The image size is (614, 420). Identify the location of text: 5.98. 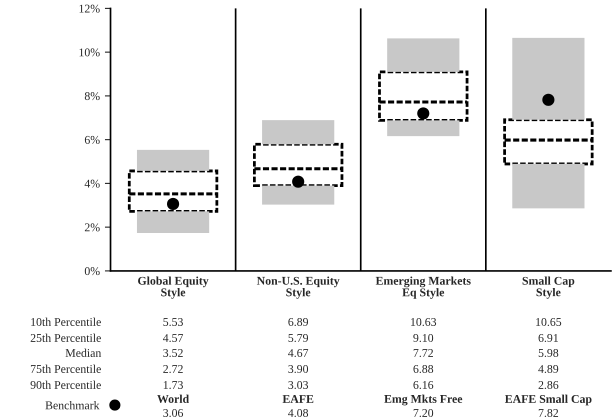
(548, 353).